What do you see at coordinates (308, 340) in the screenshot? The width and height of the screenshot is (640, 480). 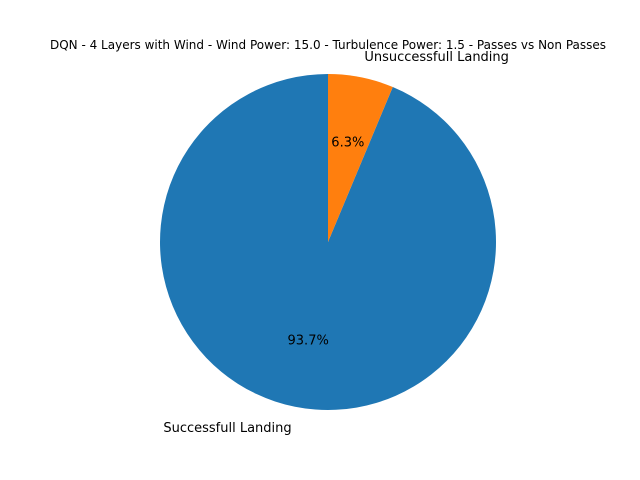 I see `slice-percent-successfull-landing: 93.7%` at bounding box center [308, 340].